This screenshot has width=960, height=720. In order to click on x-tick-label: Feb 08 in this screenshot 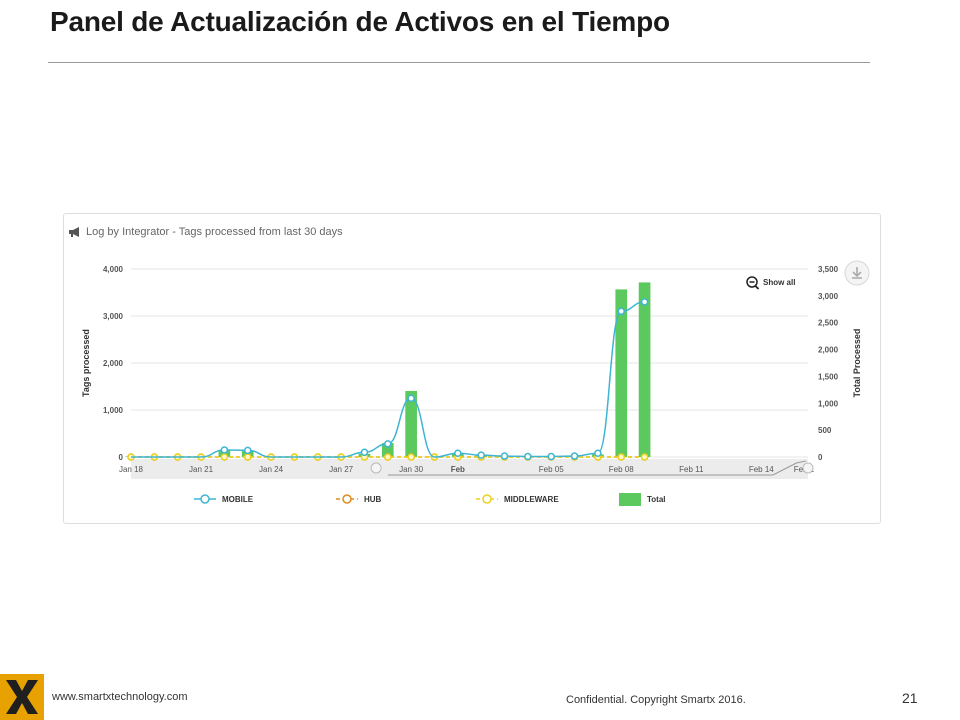, I will do `click(621, 469)`.